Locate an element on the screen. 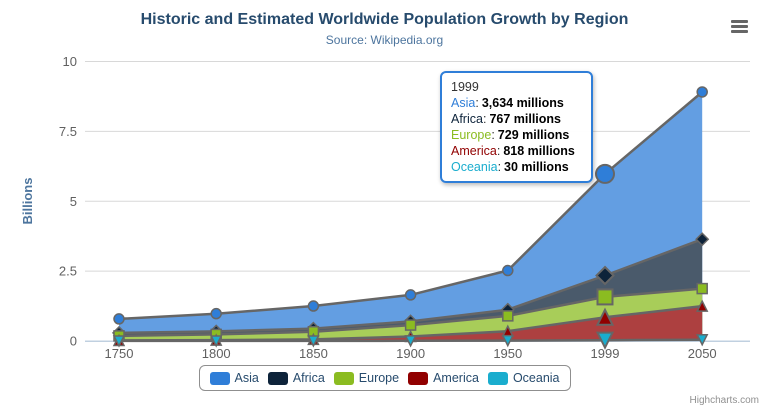  point-oceania-1950 is located at coordinates (508, 341).